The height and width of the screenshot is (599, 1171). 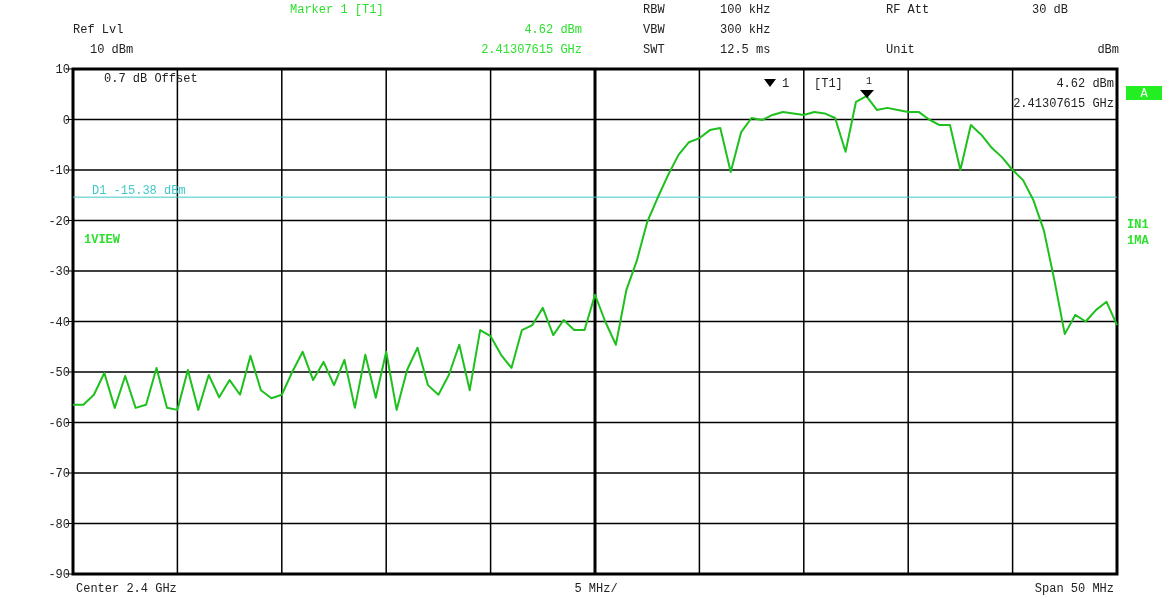 I want to click on text: 12.5 ms, so click(x=745, y=50).